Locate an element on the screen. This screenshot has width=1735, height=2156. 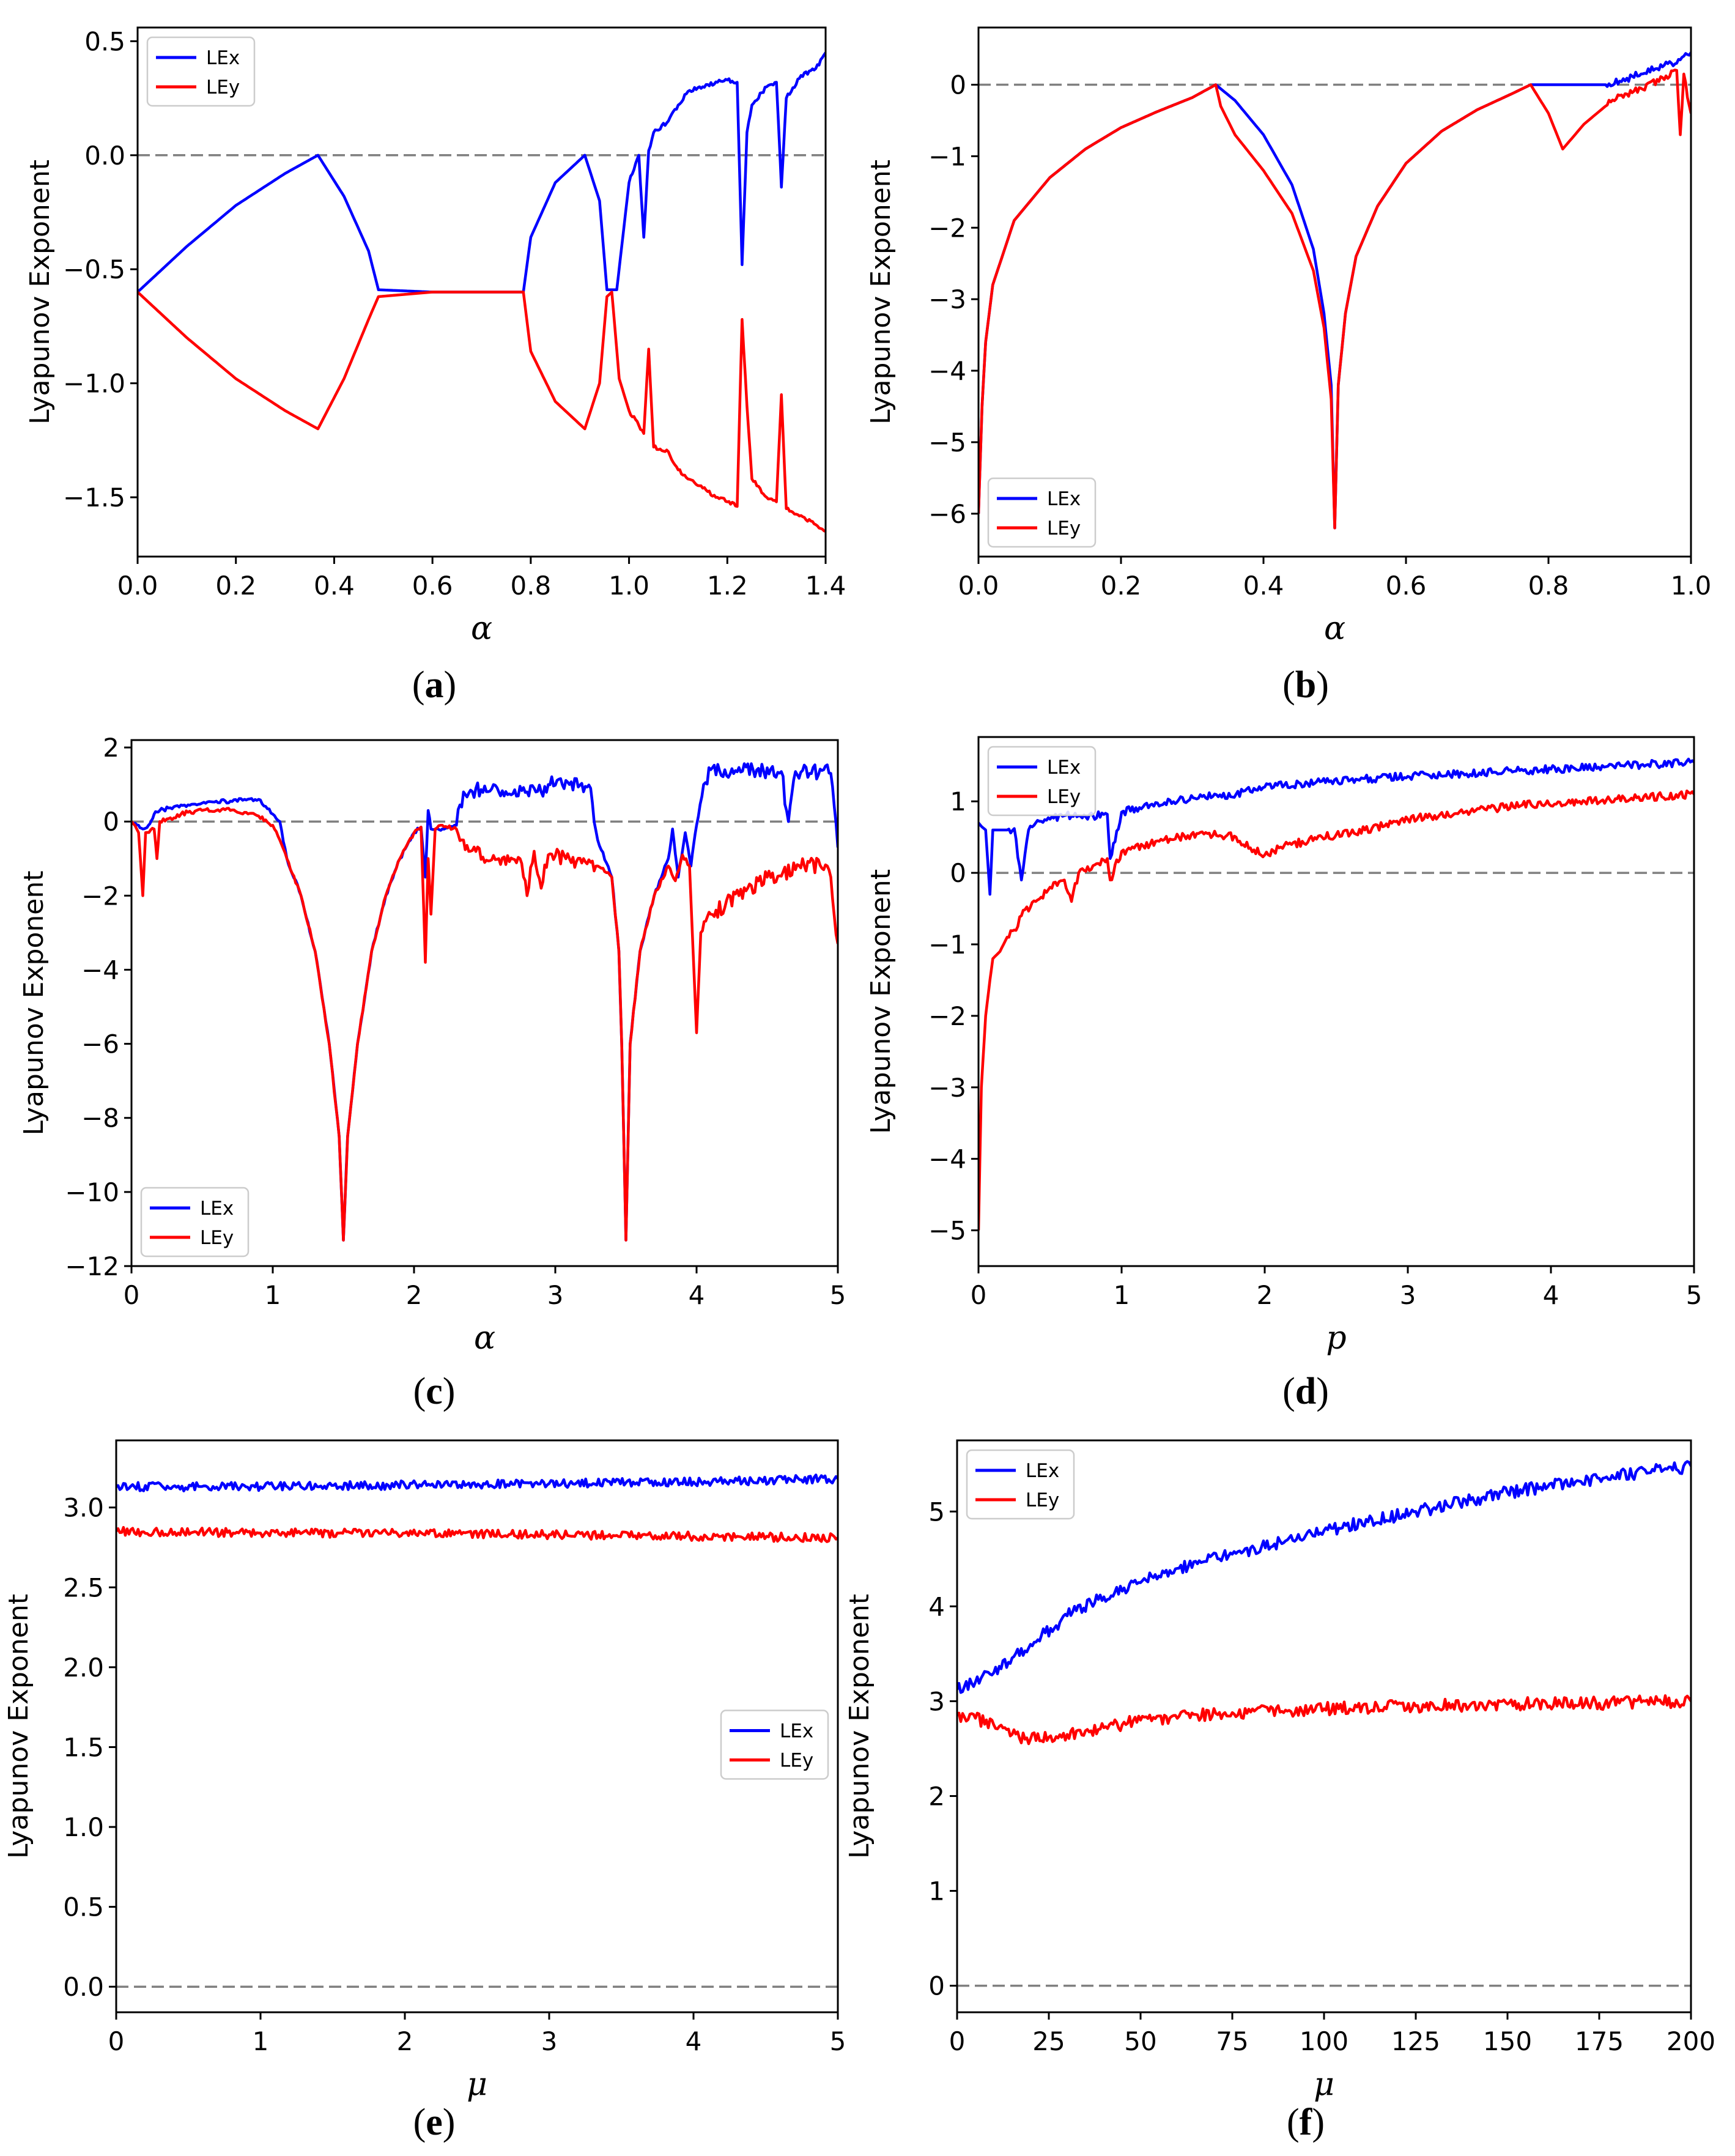
caption-d: (d) is located at coordinates (1305, 1391).